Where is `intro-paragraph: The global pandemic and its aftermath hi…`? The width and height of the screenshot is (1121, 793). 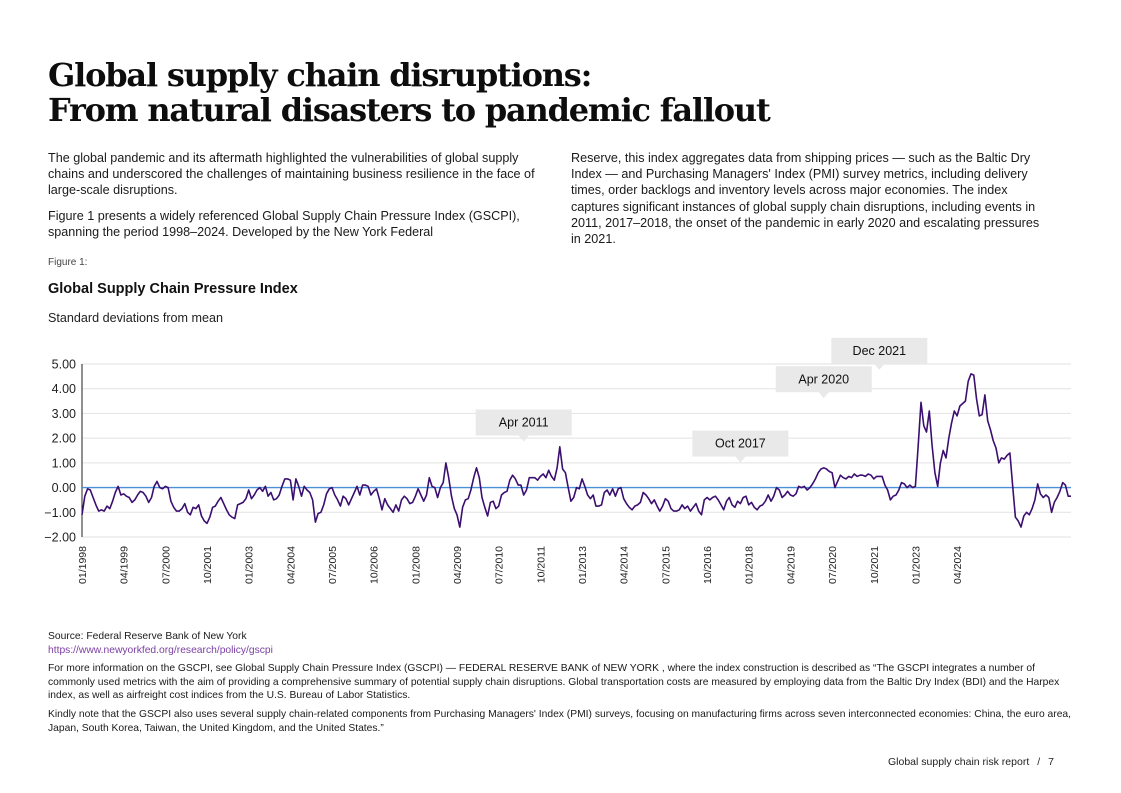
intro-paragraph: The global pandemic and its aftermath hi… is located at coordinates (291, 174).